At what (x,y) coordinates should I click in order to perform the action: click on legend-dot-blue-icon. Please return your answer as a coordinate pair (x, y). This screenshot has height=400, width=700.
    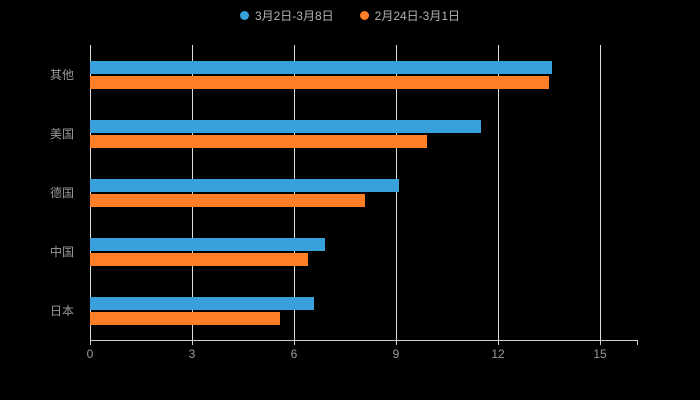
    Looking at the image, I should click on (244, 15).